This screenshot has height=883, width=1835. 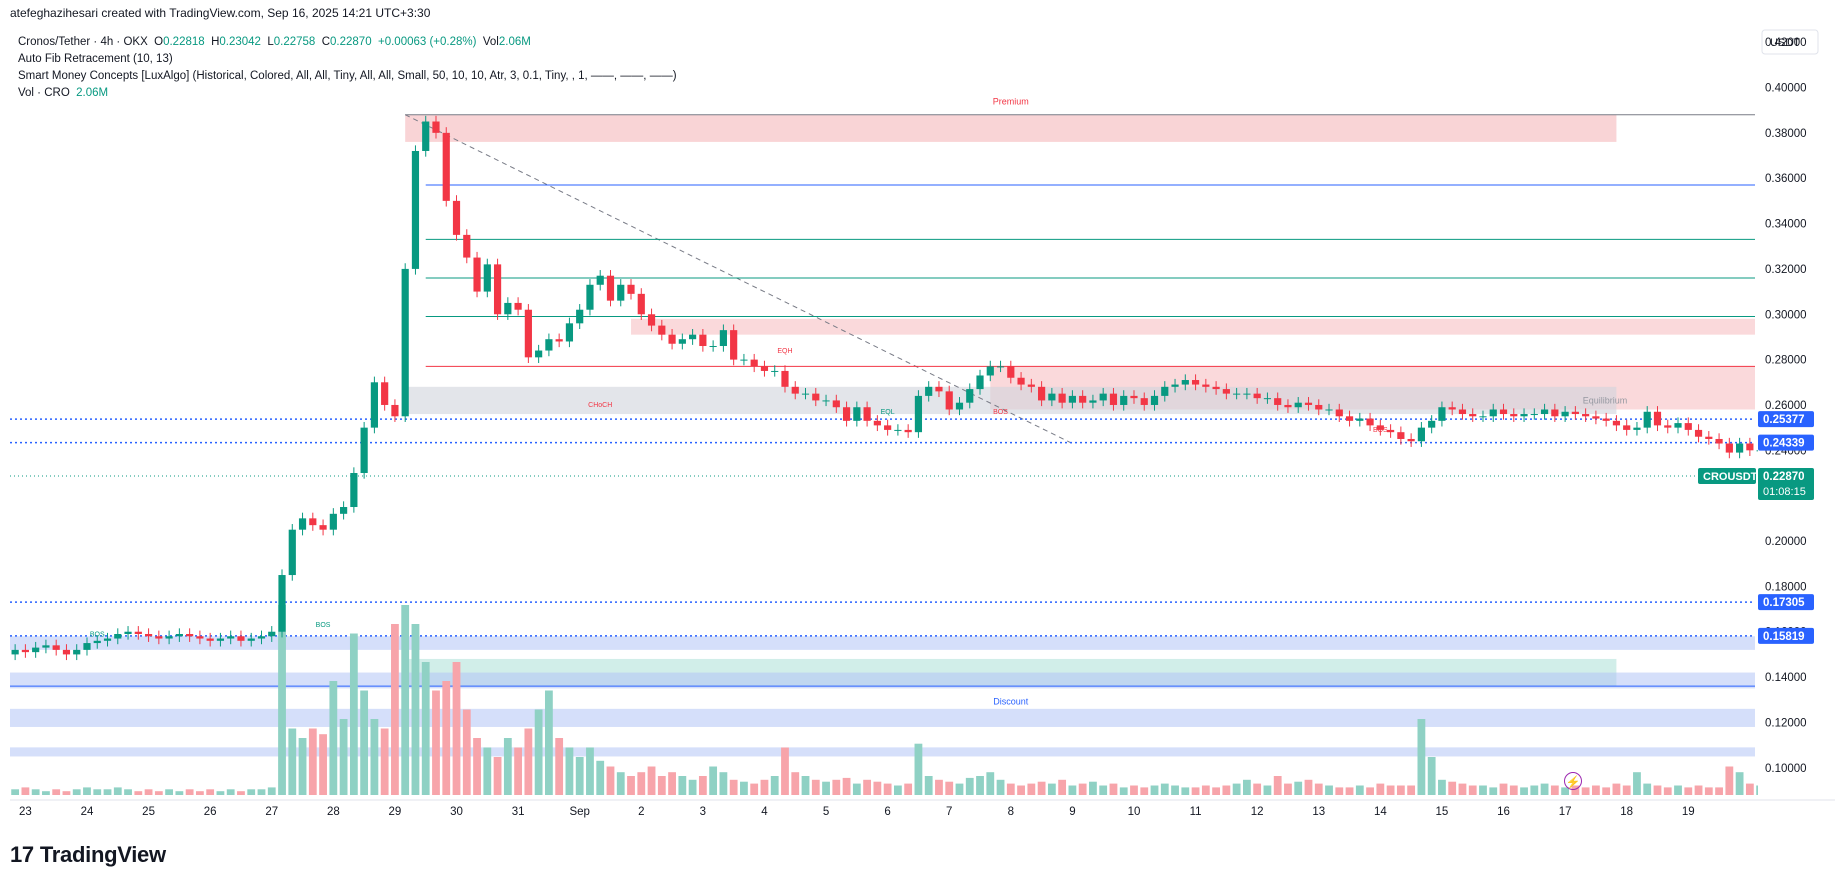 I want to click on y-tick-label: 0.34000, so click(x=1786, y=225).